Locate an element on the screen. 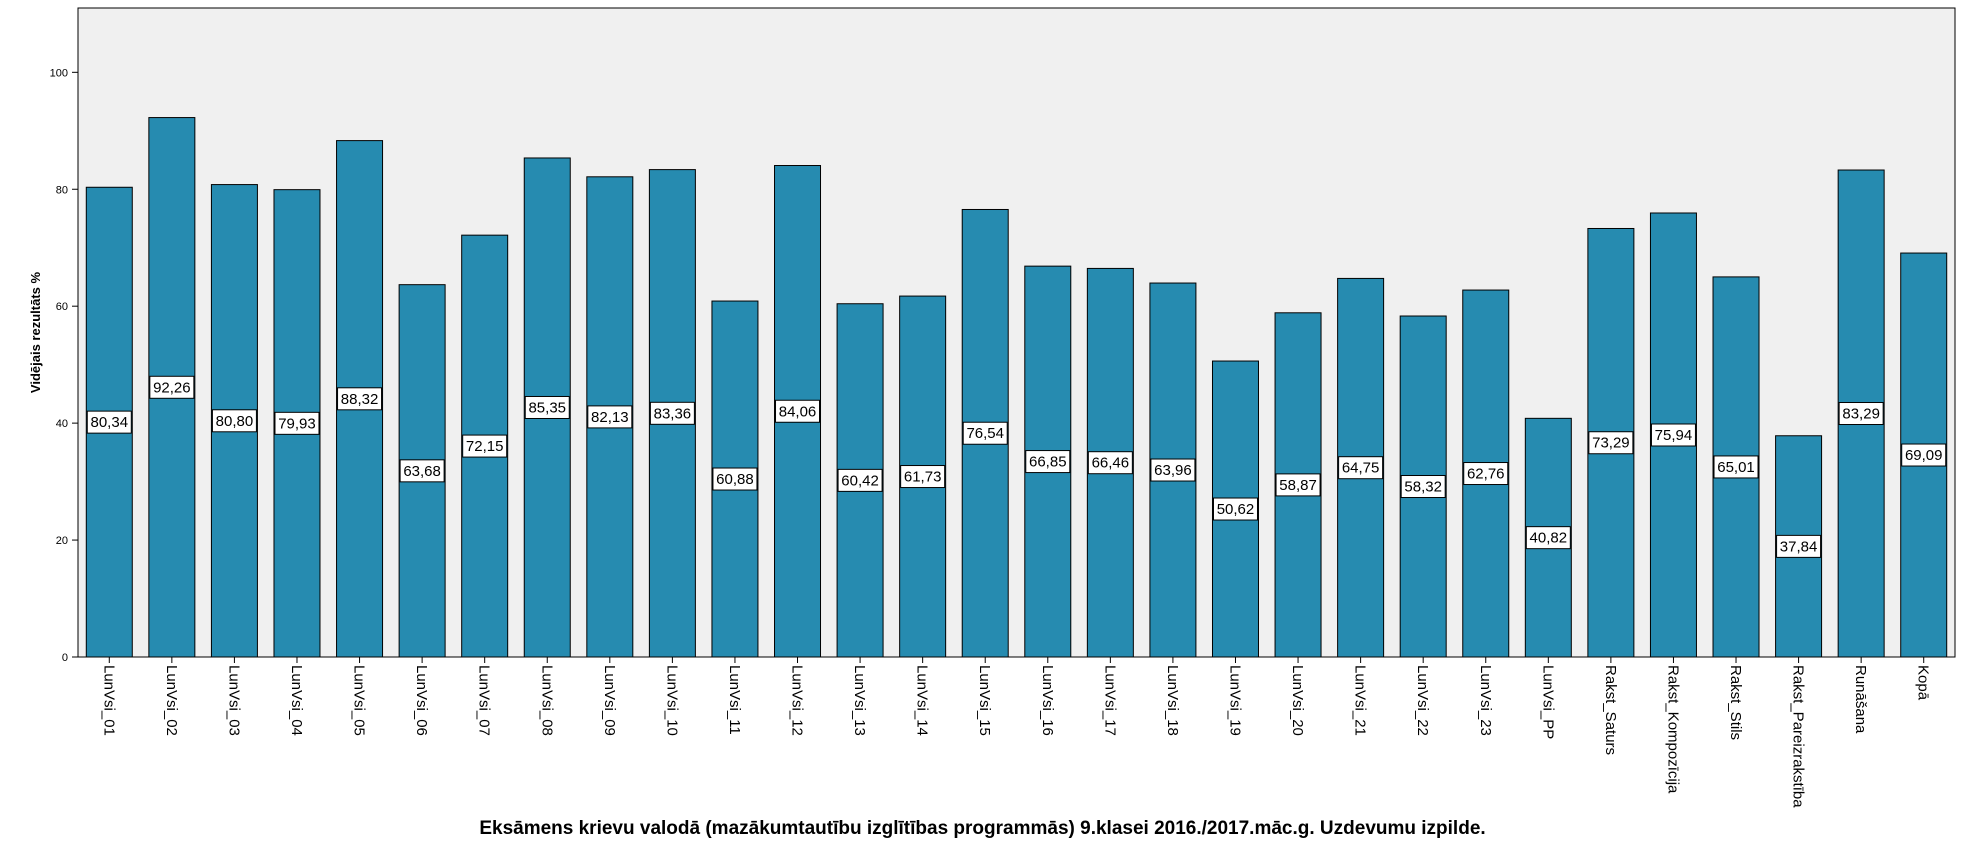  data-label: 83,29 is located at coordinates (1861, 414).